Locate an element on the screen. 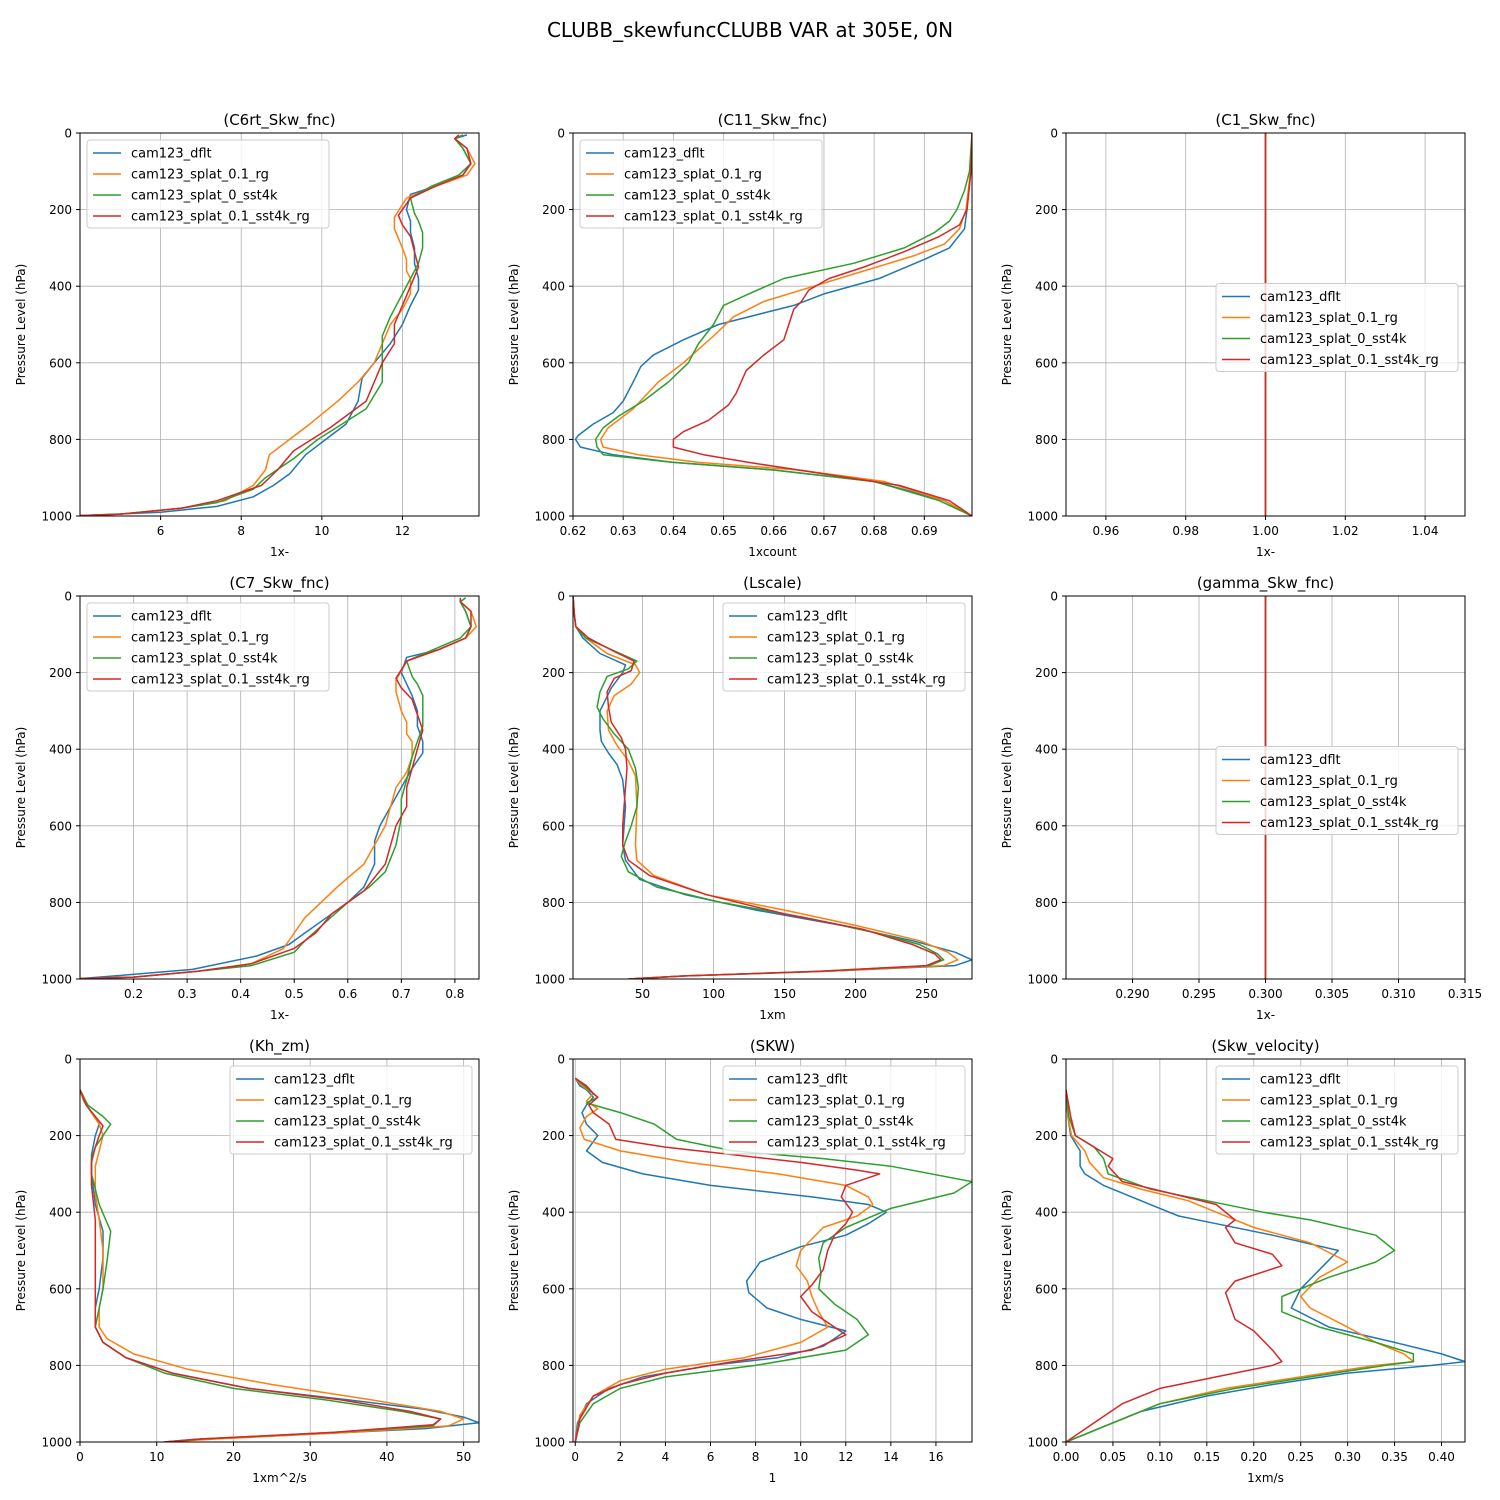  chart6-ytick-label-1: 200 is located at coordinates (60, 1136).